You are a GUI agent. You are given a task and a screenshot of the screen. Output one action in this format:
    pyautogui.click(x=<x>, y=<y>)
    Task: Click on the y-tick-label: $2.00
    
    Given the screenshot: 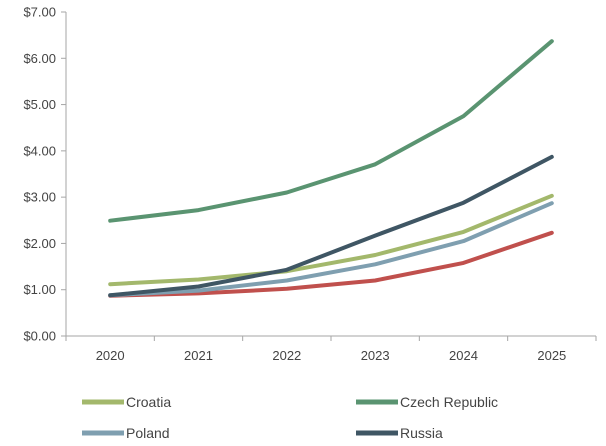 What is the action you would take?
    pyautogui.click(x=39, y=243)
    